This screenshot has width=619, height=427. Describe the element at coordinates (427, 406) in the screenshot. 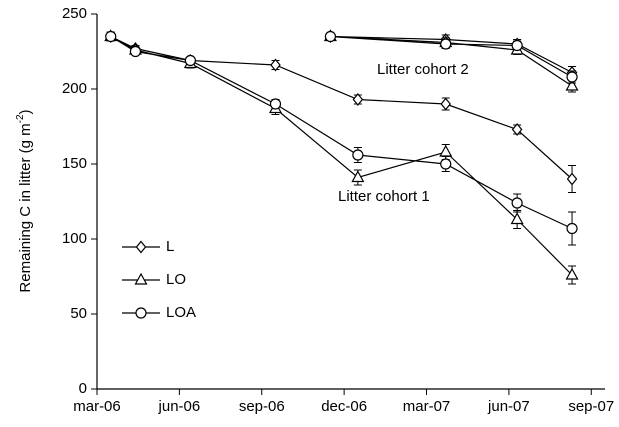

I see `x-tick-label: mar-07` at that location.